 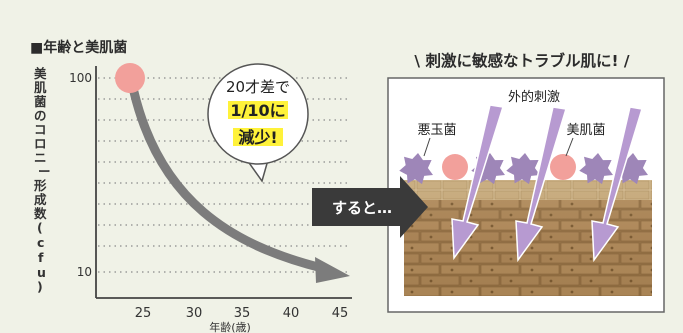 What do you see at coordinates (194, 313) in the screenshot?
I see `x-tick-label: 30` at bounding box center [194, 313].